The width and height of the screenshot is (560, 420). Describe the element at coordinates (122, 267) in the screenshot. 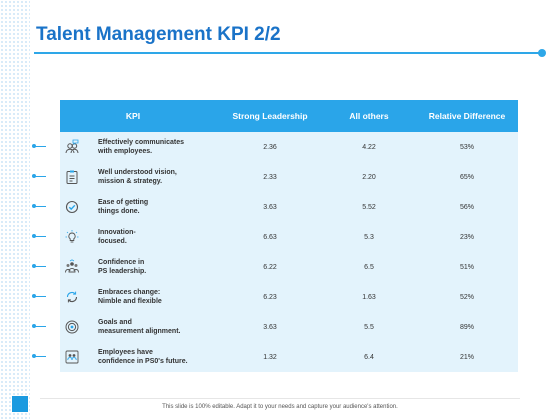

I see `kpi-label: Confidence in PS leadership.` at that location.